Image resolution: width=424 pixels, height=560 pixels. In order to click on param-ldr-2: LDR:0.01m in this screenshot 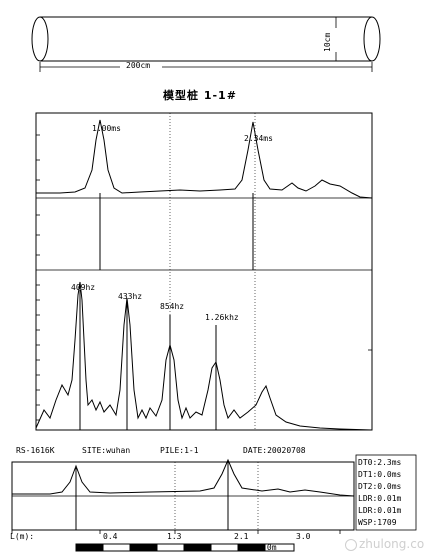, I will do `click(380, 510)`.